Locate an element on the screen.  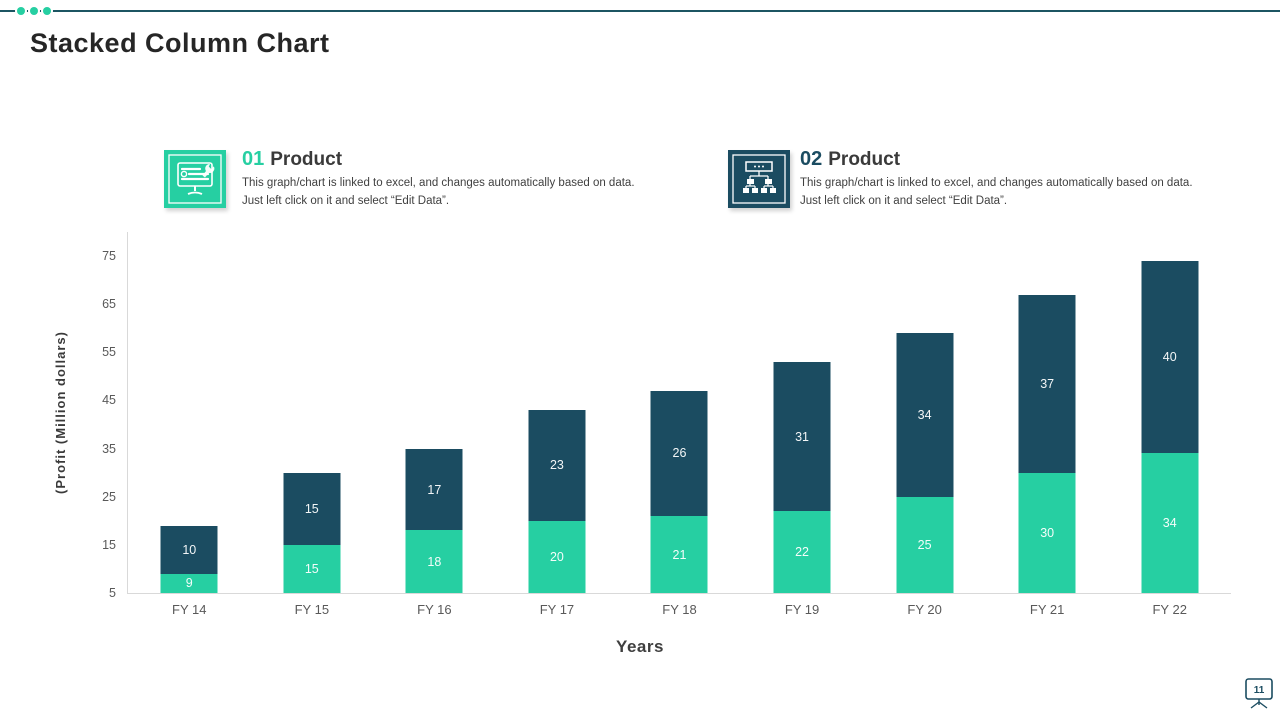
monitor-wrench-icon is located at coordinates (195, 179).